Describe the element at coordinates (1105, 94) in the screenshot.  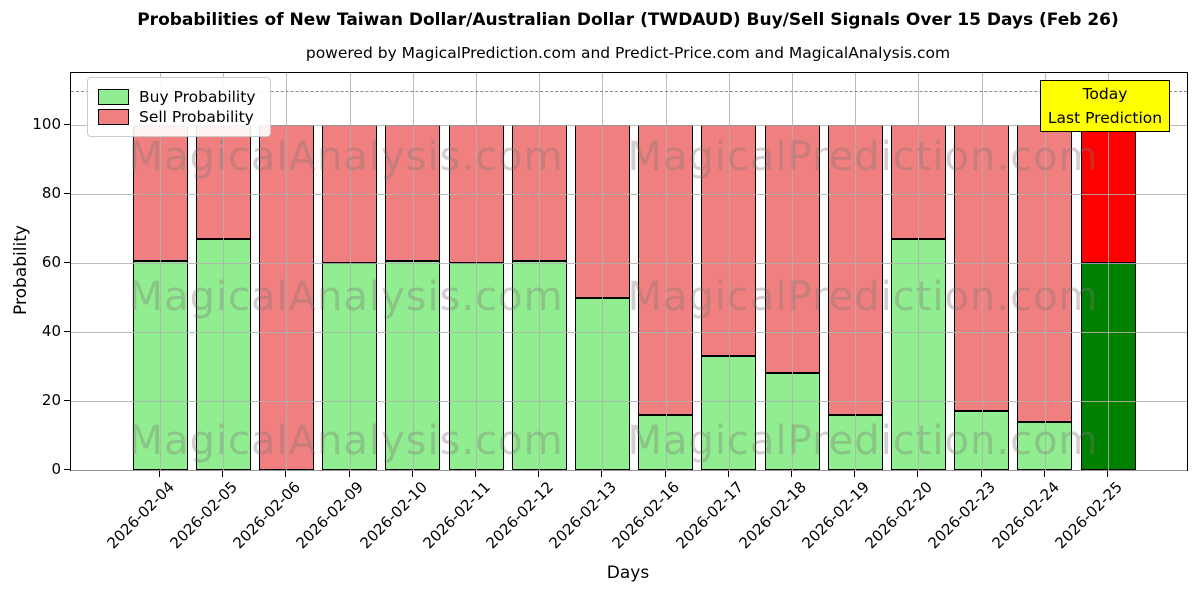
I see `today-annotation-line1: Today` at that location.